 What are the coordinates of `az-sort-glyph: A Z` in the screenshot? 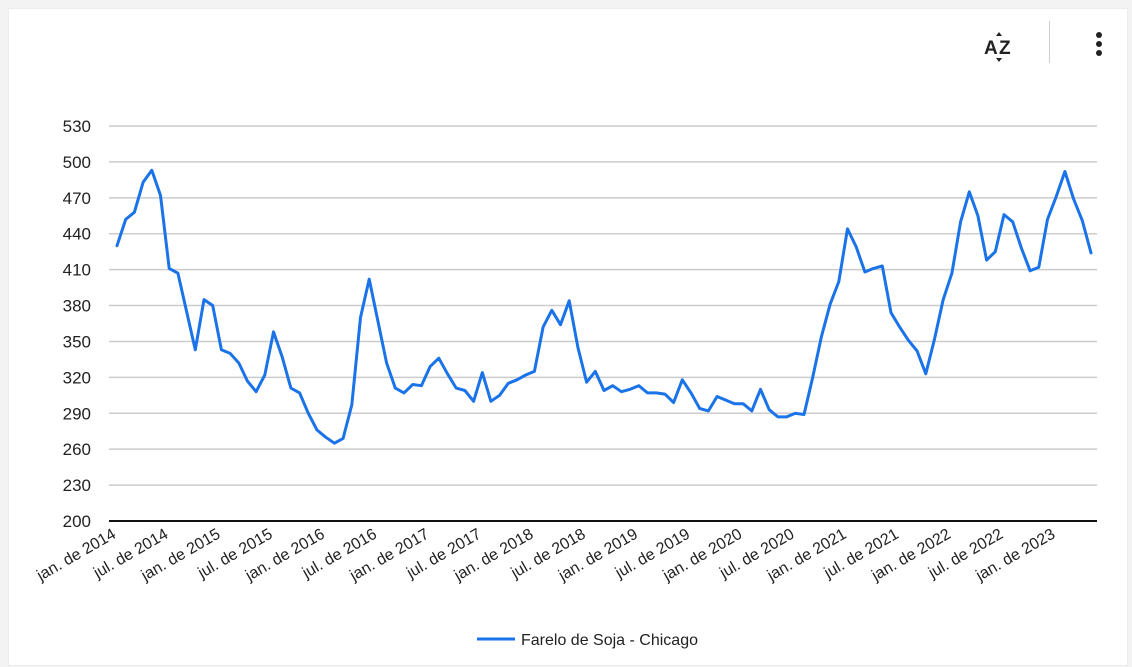 It's located at (997, 47).